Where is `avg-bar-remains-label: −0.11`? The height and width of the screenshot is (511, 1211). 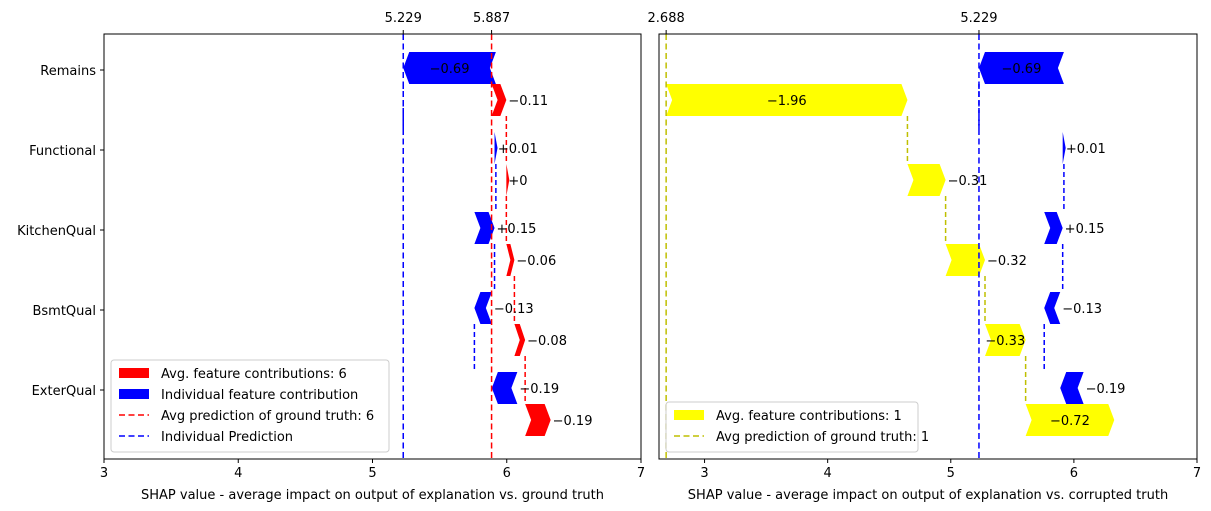
avg-bar-remains-label: −0.11 is located at coordinates (528, 101).